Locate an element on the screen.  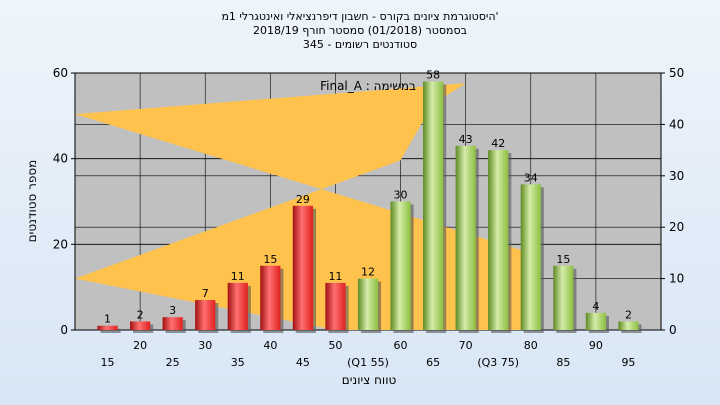
x-axis-label: טווח ציונים is located at coordinates (369, 380).